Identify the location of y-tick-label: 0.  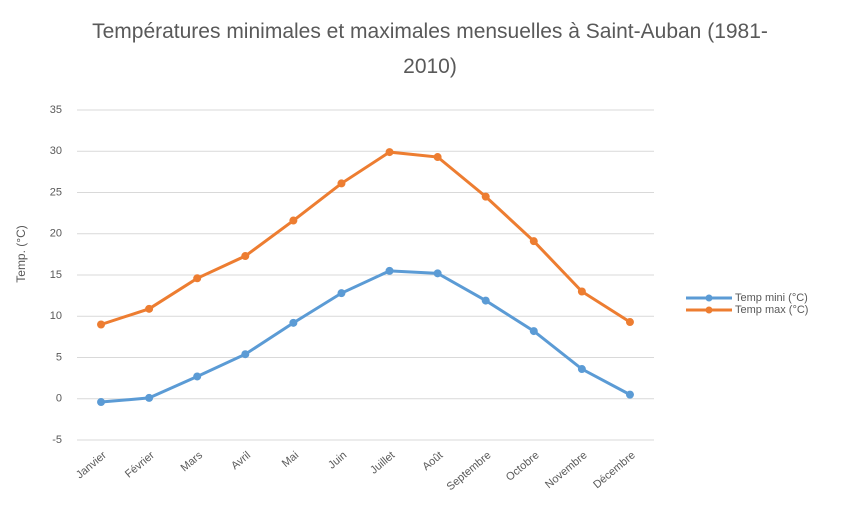
(59, 399).